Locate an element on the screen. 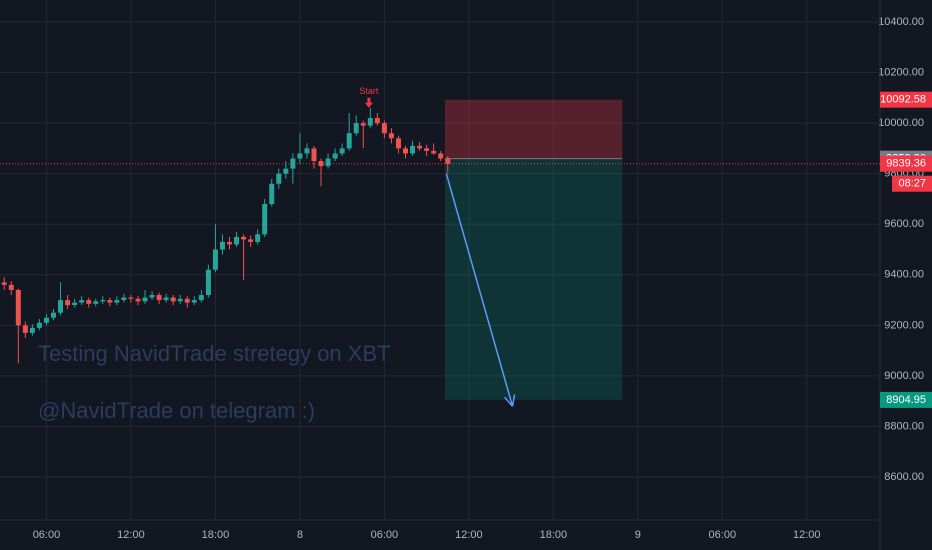 The height and width of the screenshot is (550, 932). annotation-marker is located at coordinates (368, 102).